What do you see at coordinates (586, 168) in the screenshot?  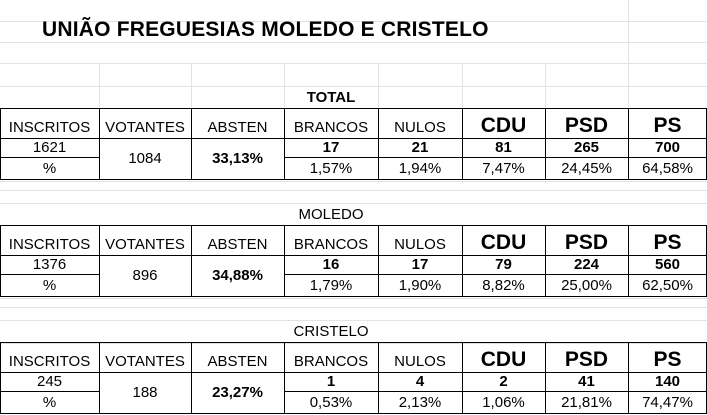 I see `psd-percent: 24,45%` at bounding box center [586, 168].